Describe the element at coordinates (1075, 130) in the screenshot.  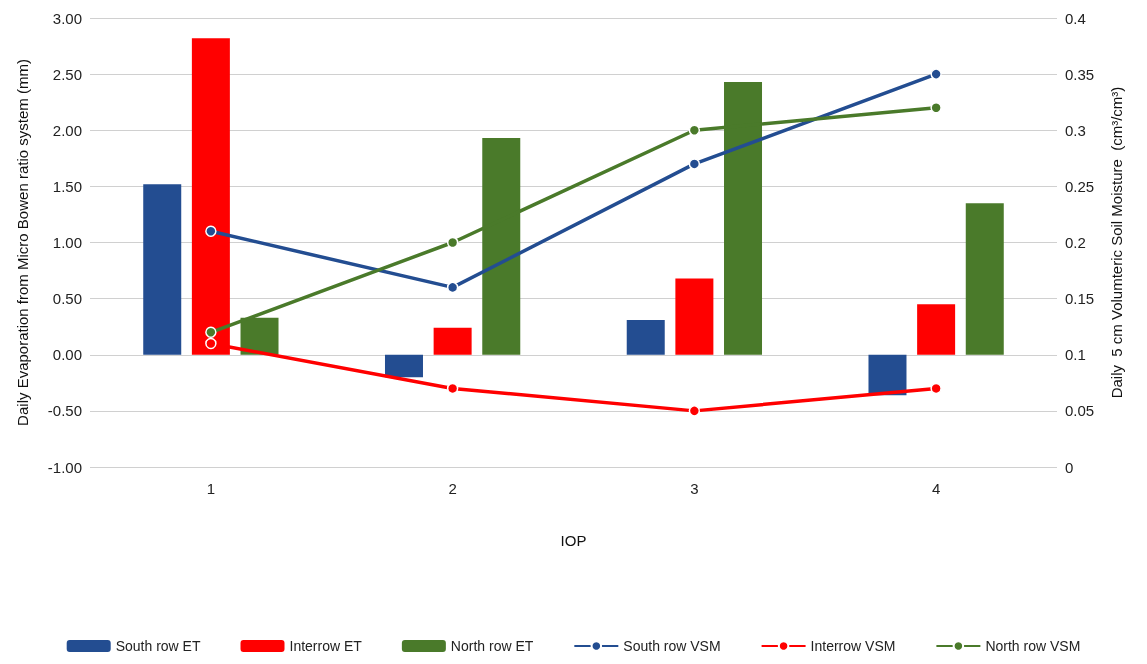
I see `y2-tick-label: 0.3` at that location.